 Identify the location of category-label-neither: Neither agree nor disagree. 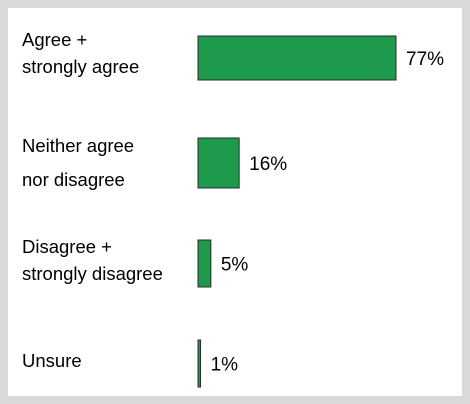
(78, 162).